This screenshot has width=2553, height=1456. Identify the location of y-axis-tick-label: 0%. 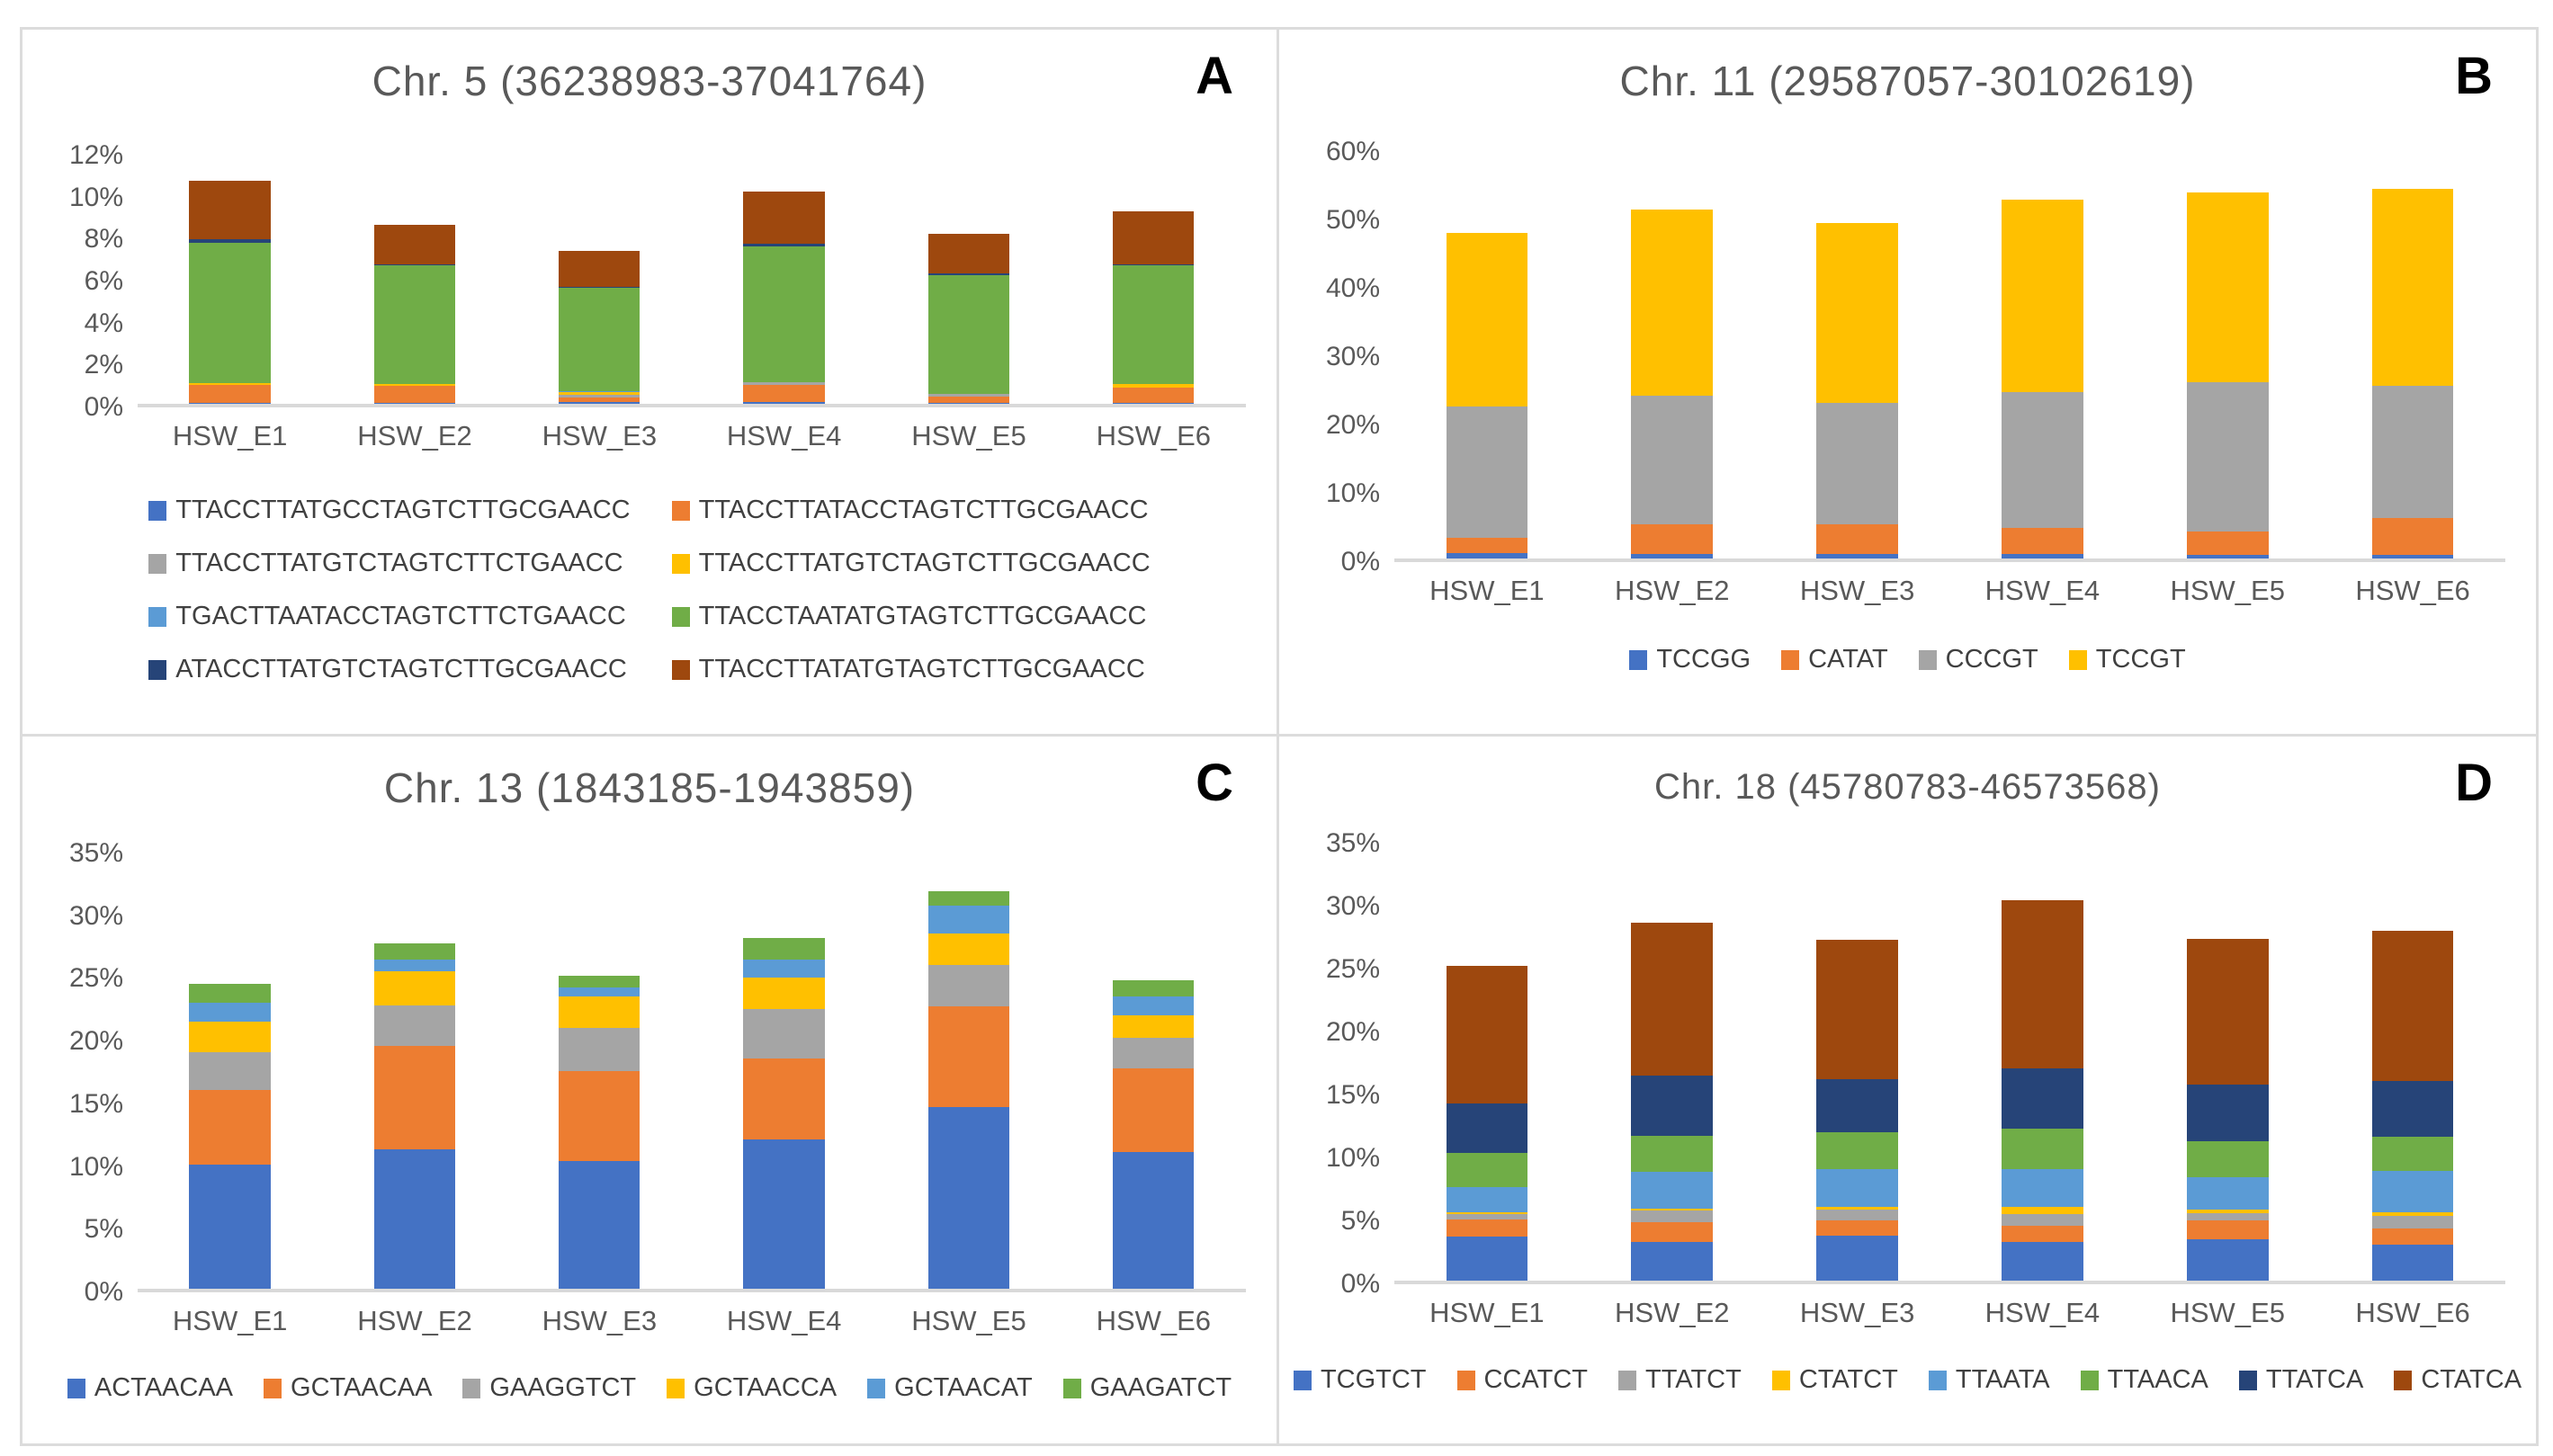
(1360, 1284).